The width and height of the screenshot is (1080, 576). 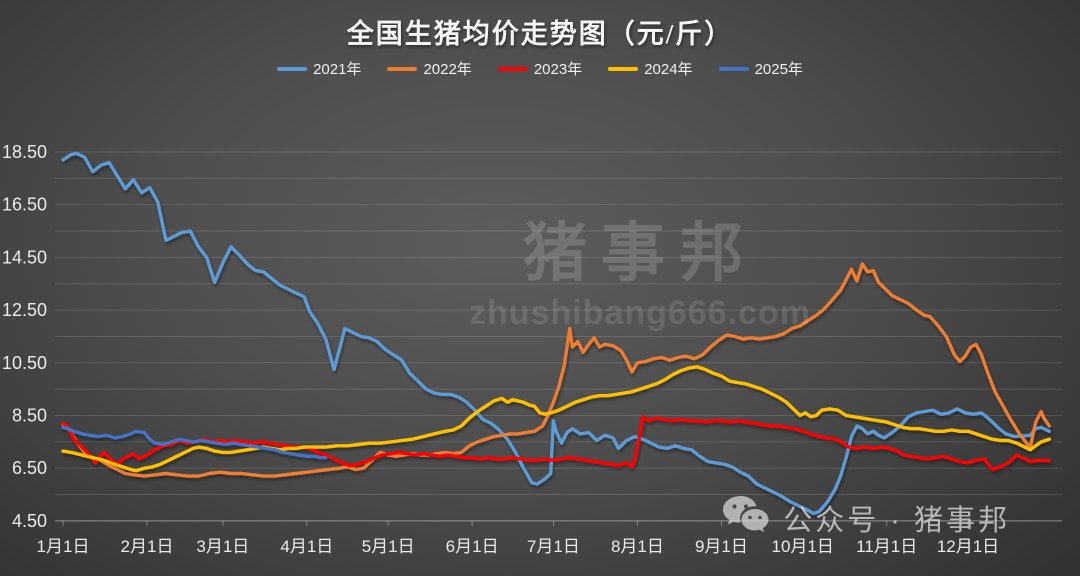 What do you see at coordinates (540, 34) in the screenshot?
I see `chart-title: 全国生猪均价走势图（元/斤）` at bounding box center [540, 34].